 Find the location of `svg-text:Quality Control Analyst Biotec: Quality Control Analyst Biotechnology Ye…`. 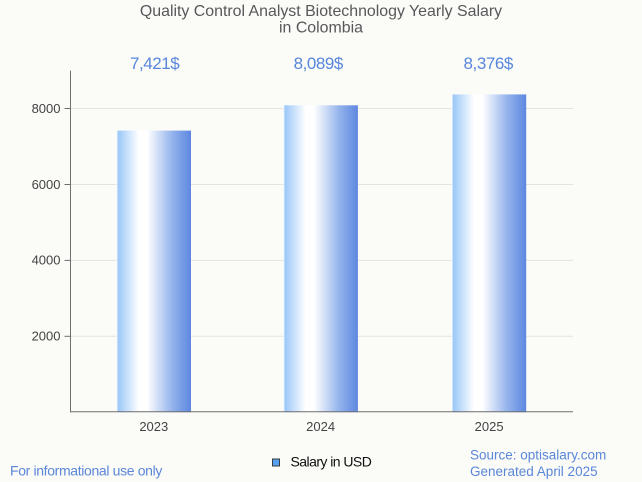

svg-text:Quality Control Analyst Biotec: Quality Control Analyst Biotechnology Ye… is located at coordinates (321, 11).